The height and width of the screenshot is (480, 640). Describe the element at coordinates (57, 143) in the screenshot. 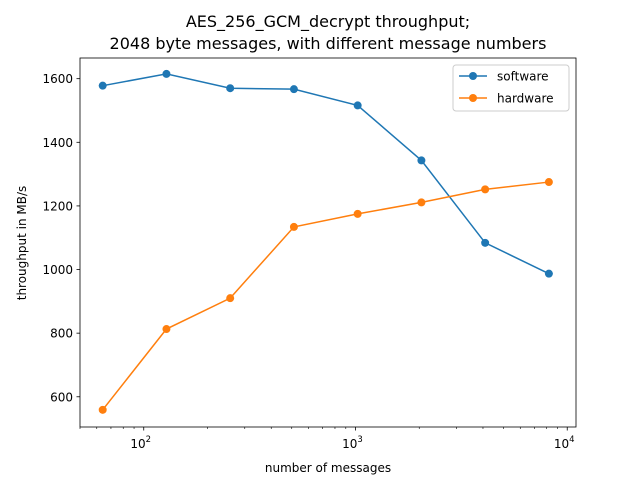

I see `y-tick-label: 1400` at that location.